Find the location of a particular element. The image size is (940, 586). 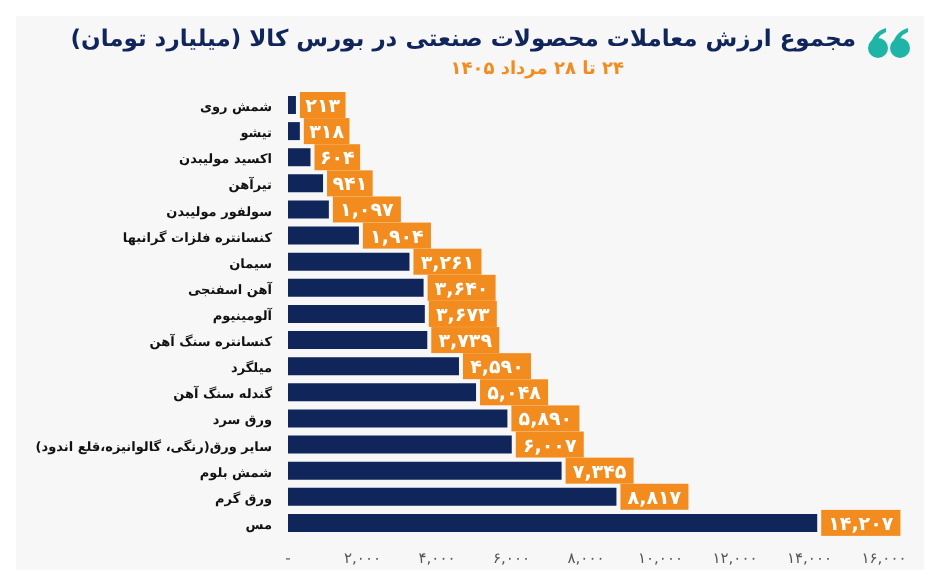

data-label: ۱,۰۹۷ is located at coordinates (367, 211).